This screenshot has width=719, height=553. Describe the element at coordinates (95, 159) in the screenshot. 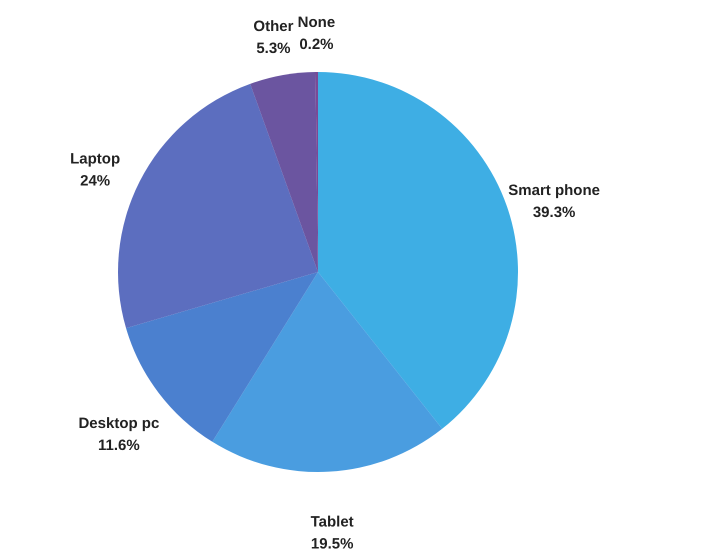

I see `slice-label: Laptop` at that location.